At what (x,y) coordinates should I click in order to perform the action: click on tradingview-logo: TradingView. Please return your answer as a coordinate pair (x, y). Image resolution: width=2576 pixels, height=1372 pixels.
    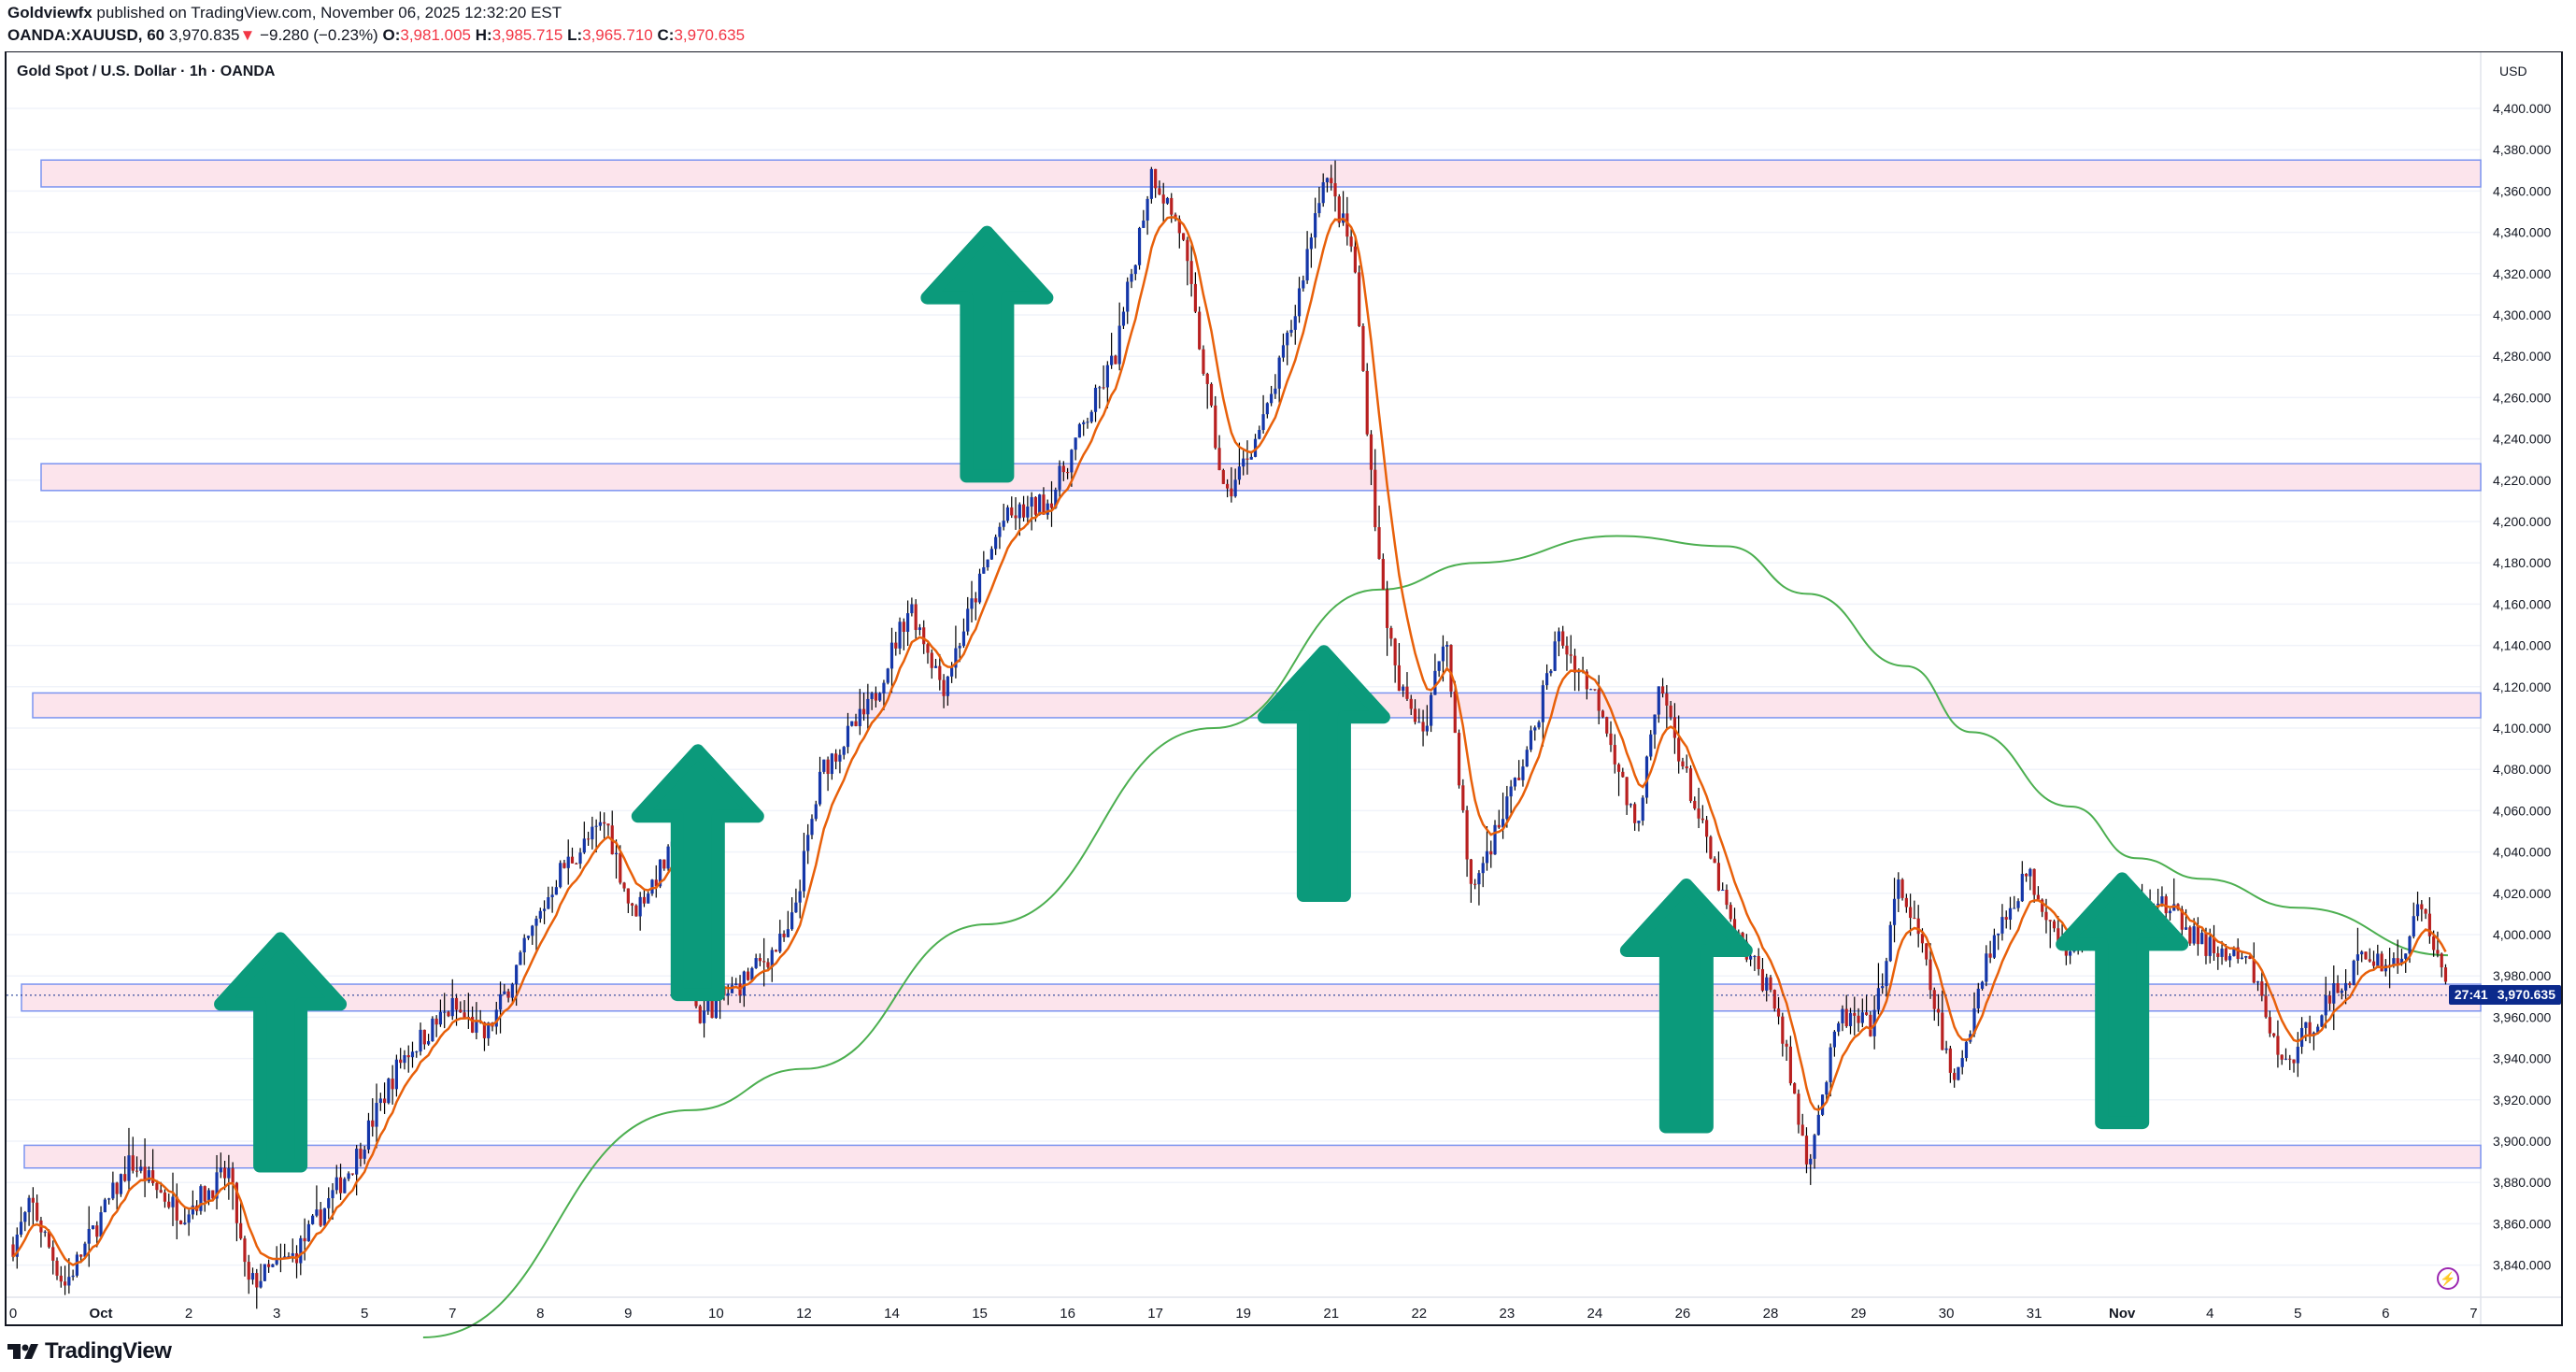
    Looking at the image, I should click on (90, 1351).